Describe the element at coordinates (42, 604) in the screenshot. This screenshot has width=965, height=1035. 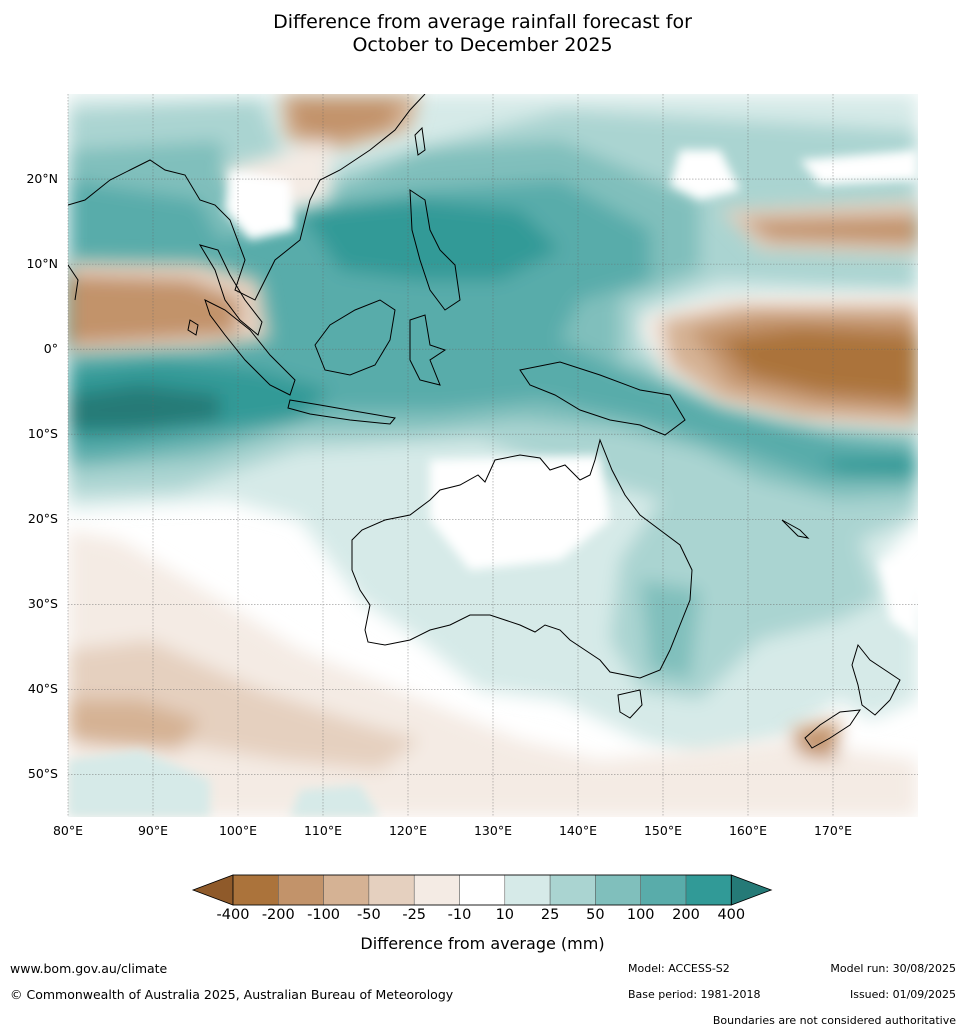
I see `latitude-label: 30°S` at that location.